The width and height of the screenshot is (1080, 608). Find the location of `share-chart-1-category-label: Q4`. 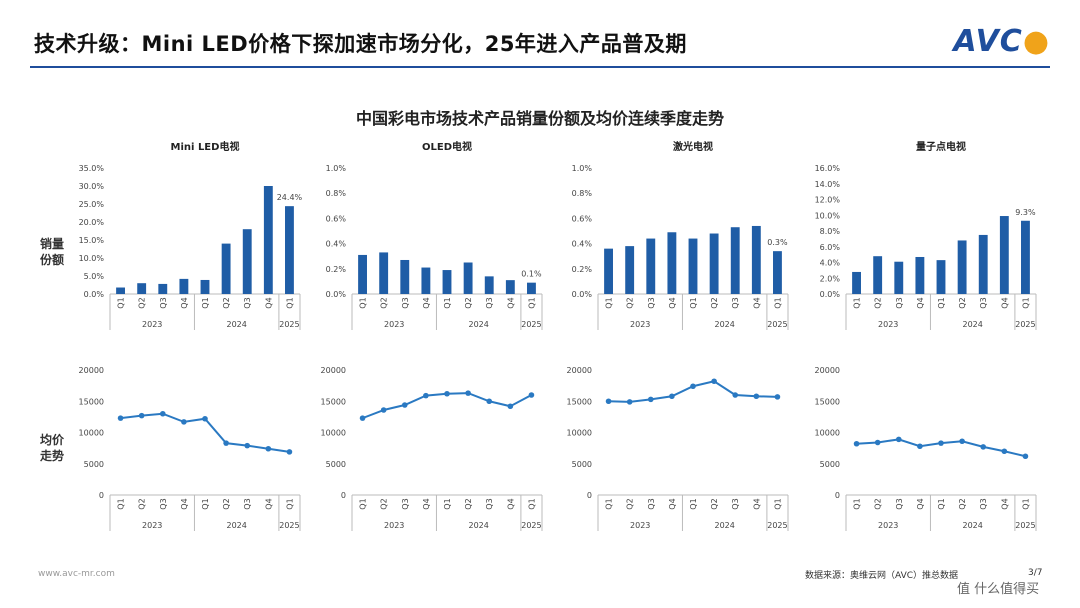

share-chart-1-category-label: Q4 is located at coordinates (184, 302).